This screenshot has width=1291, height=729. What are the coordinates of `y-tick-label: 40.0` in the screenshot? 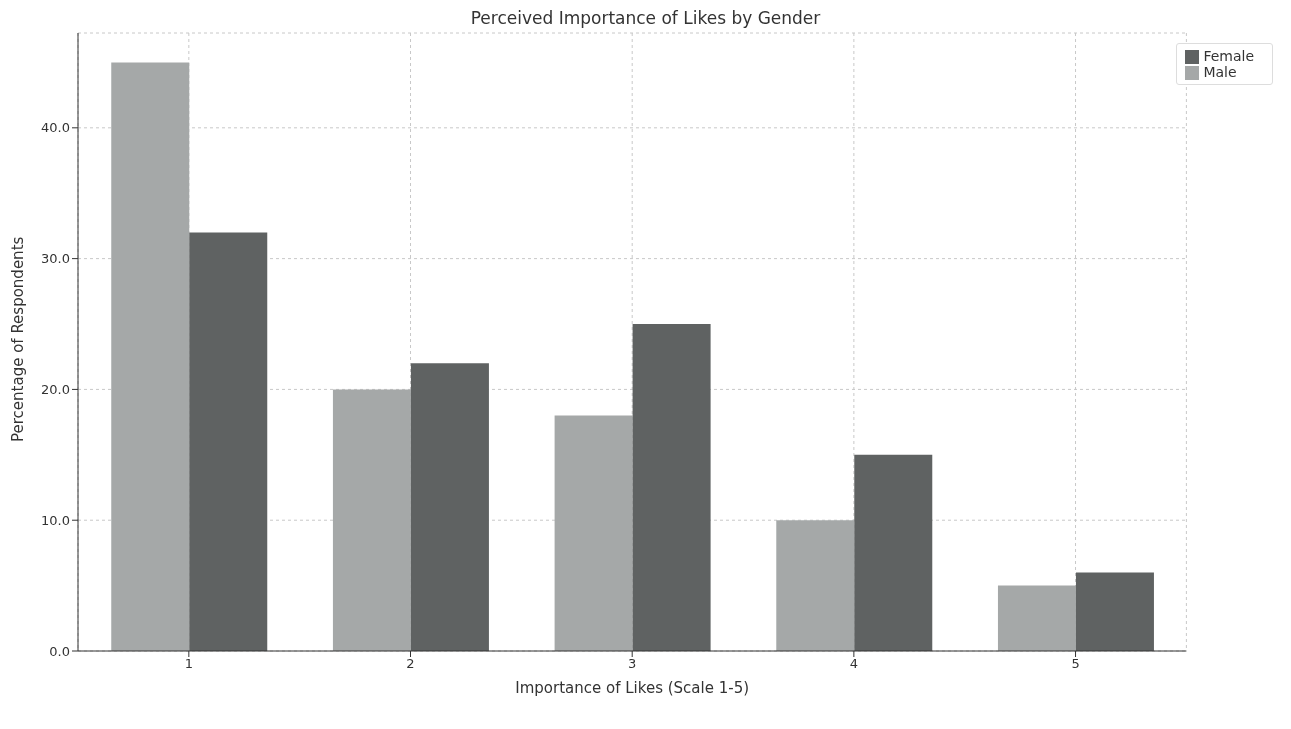 It's located at (55, 128).